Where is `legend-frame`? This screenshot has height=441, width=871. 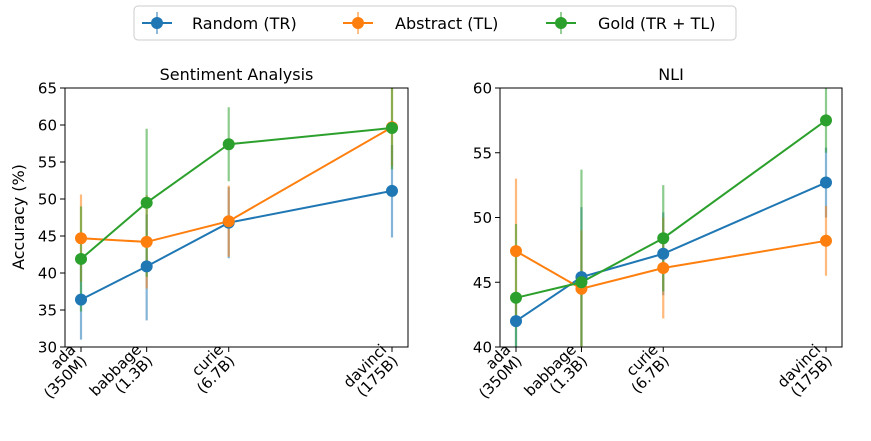 legend-frame is located at coordinates (435, 23).